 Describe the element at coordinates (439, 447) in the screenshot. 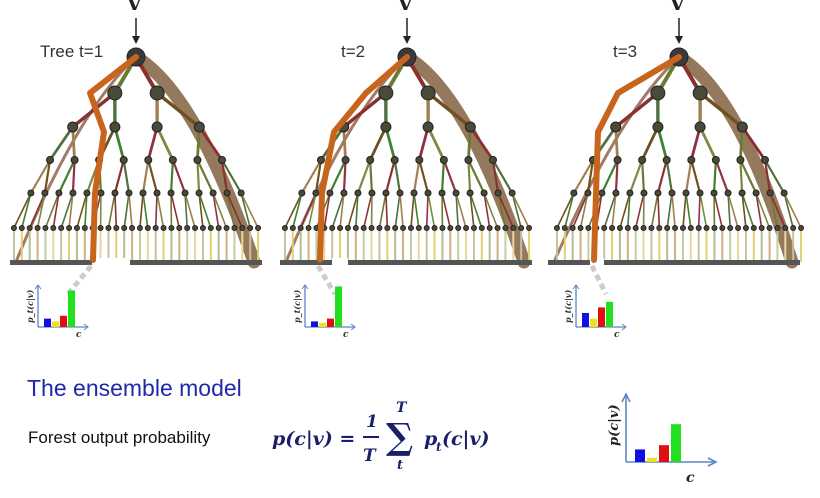

I see `formula-rhs-sub: t` at that location.